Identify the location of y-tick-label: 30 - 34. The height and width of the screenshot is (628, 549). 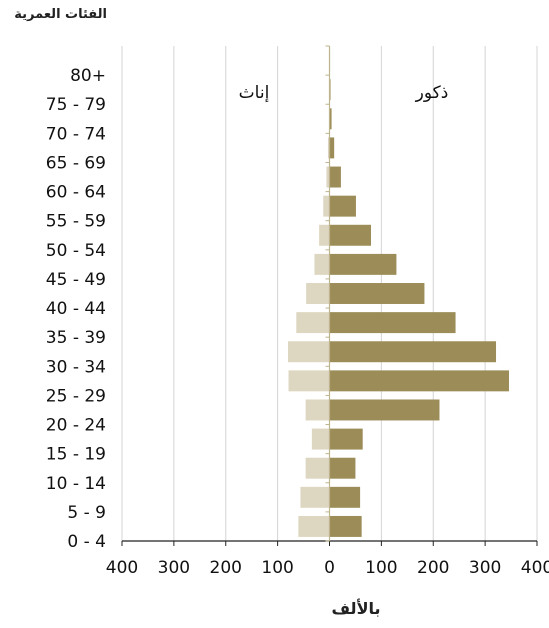
(76, 367).